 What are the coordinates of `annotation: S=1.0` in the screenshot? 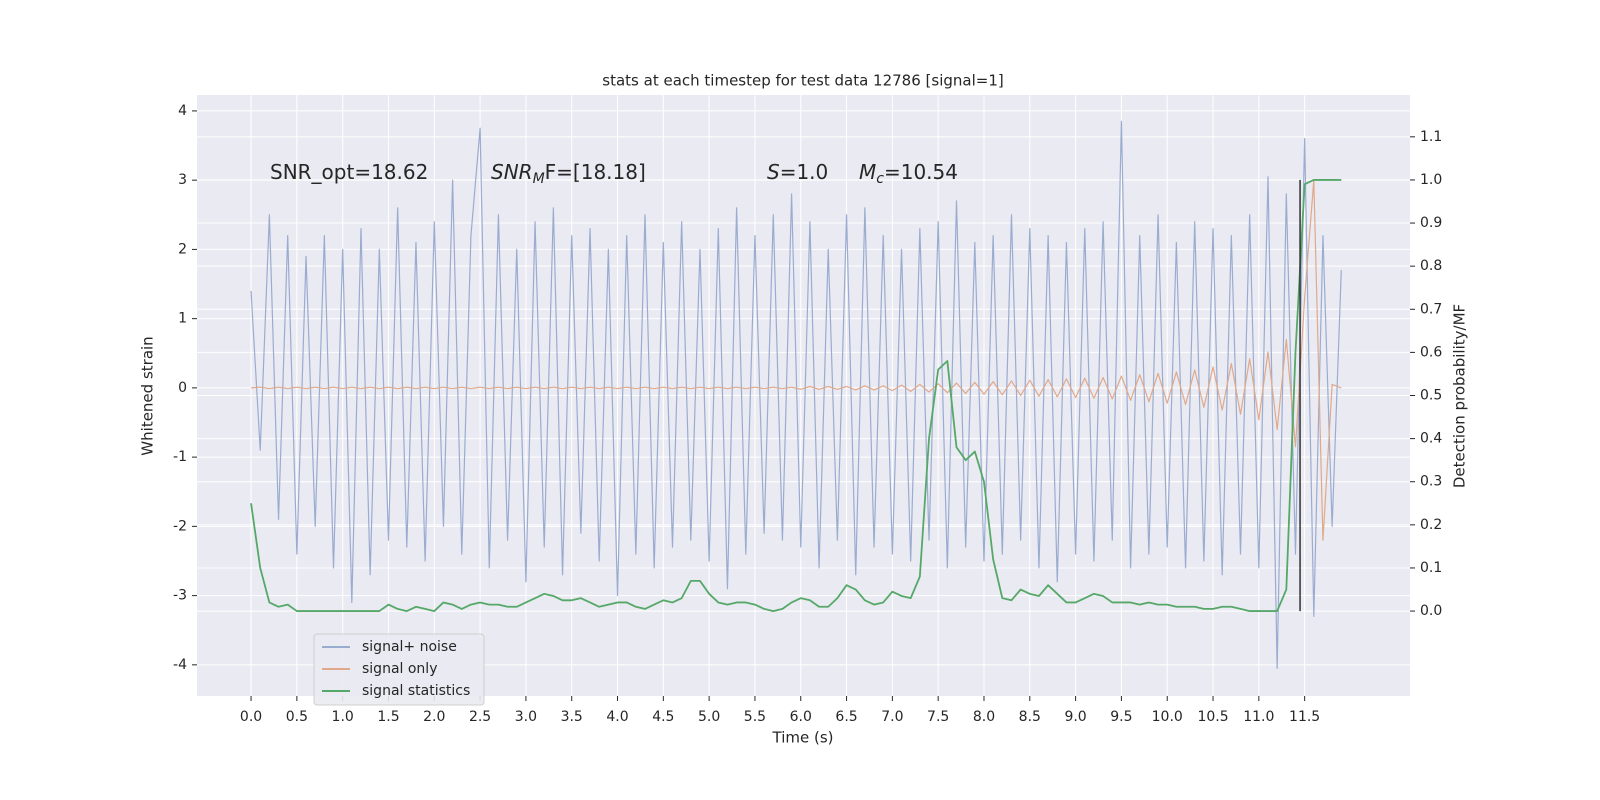 It's located at (797, 172).